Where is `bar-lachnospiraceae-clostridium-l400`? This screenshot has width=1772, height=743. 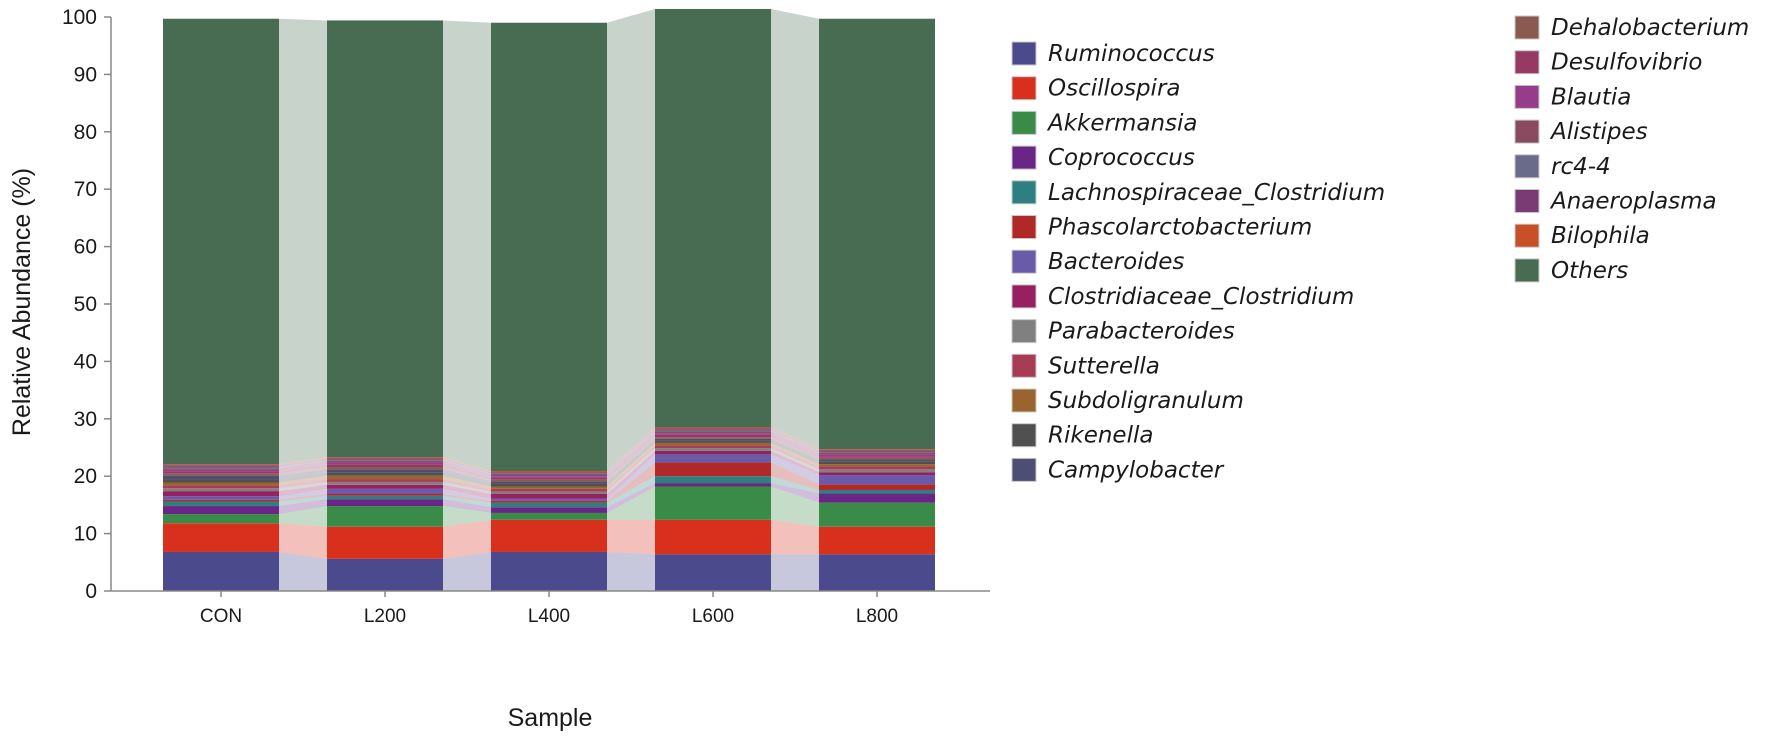 bar-lachnospiraceae-clostridium-l400 is located at coordinates (549, 505).